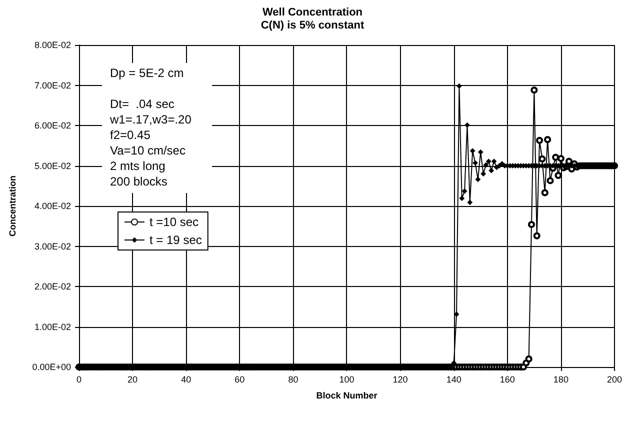 The height and width of the screenshot is (431, 625). Describe the element at coordinates (560, 379) in the screenshot. I see `x-tick-label: 180` at that location.